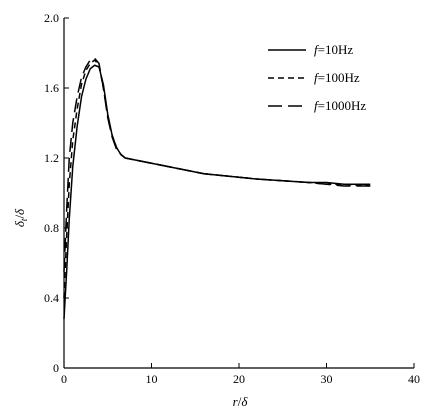 The image size is (440, 414). I want to click on x-ticks: 0 10 20 30 40, so click(240, 374).